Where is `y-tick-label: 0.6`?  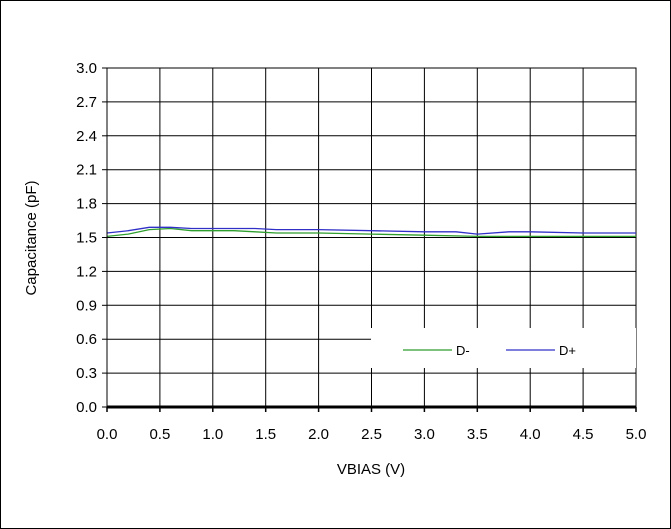
y-tick-label: 0.6 is located at coordinates (86, 339).